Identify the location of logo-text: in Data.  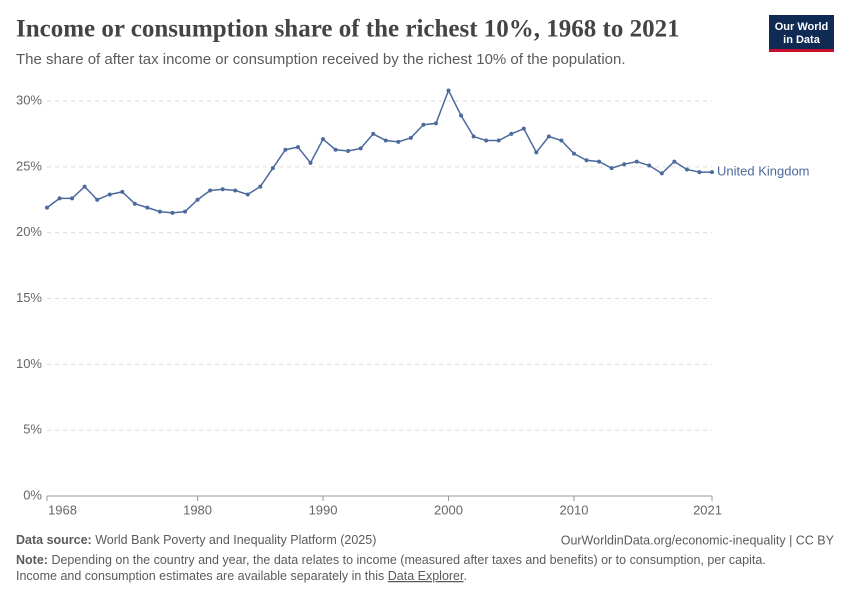
(802, 40).